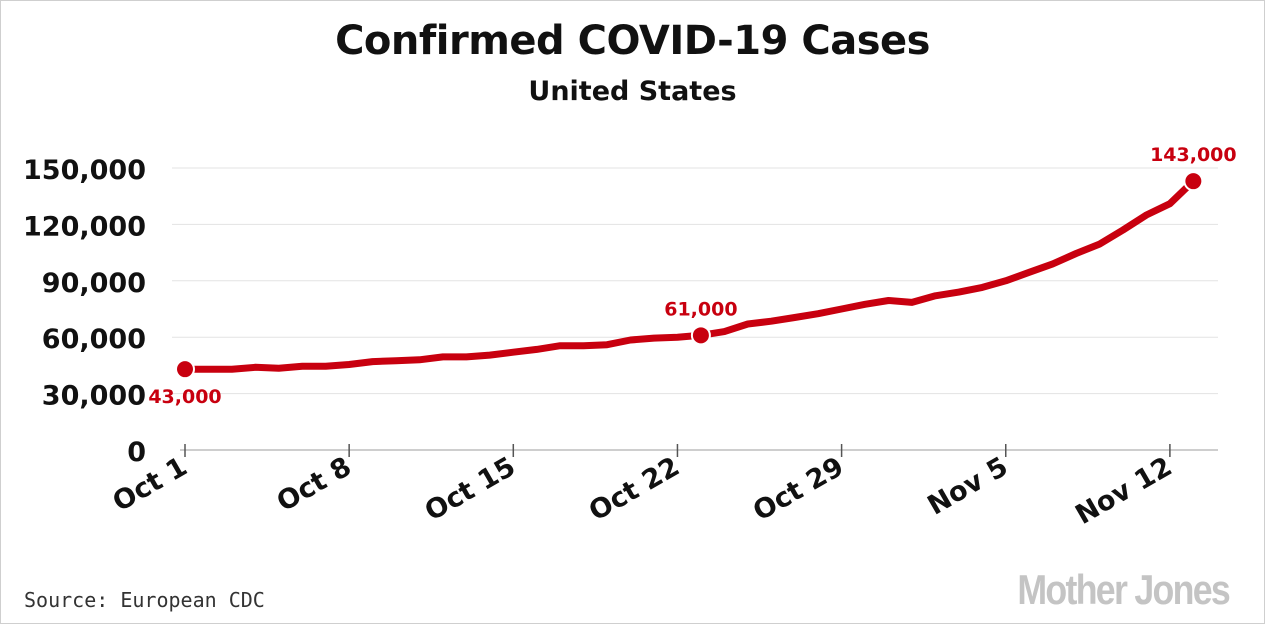 This screenshot has width=1265, height=624. Describe the element at coordinates (94, 283) in the screenshot. I see `y-tick-label: 90,000` at that location.